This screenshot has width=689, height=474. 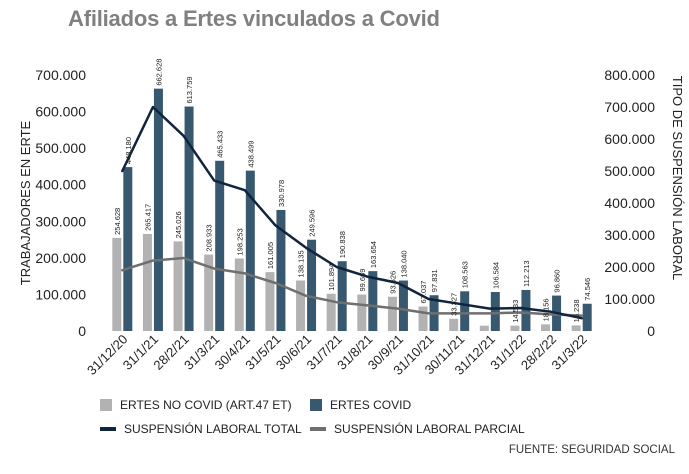 I want to click on legend-label-covid: ERTES COVID, so click(x=371, y=405).